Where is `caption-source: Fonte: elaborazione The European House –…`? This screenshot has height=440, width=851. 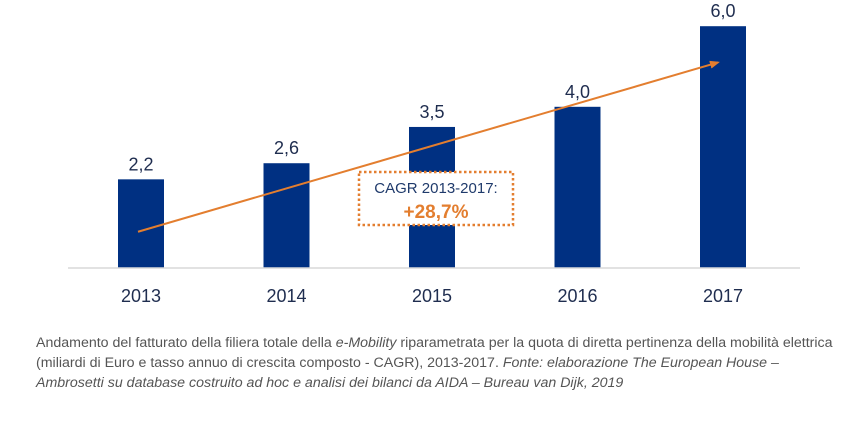 caption-source: Fonte: elaborazione The European House –… is located at coordinates (407, 373).